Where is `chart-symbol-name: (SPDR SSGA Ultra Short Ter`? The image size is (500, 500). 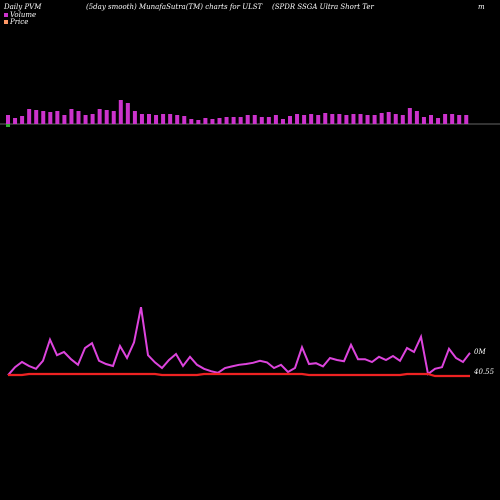 chart-symbol-name: (SPDR SSGA Ultra Short Ter is located at coordinates (323, 7).